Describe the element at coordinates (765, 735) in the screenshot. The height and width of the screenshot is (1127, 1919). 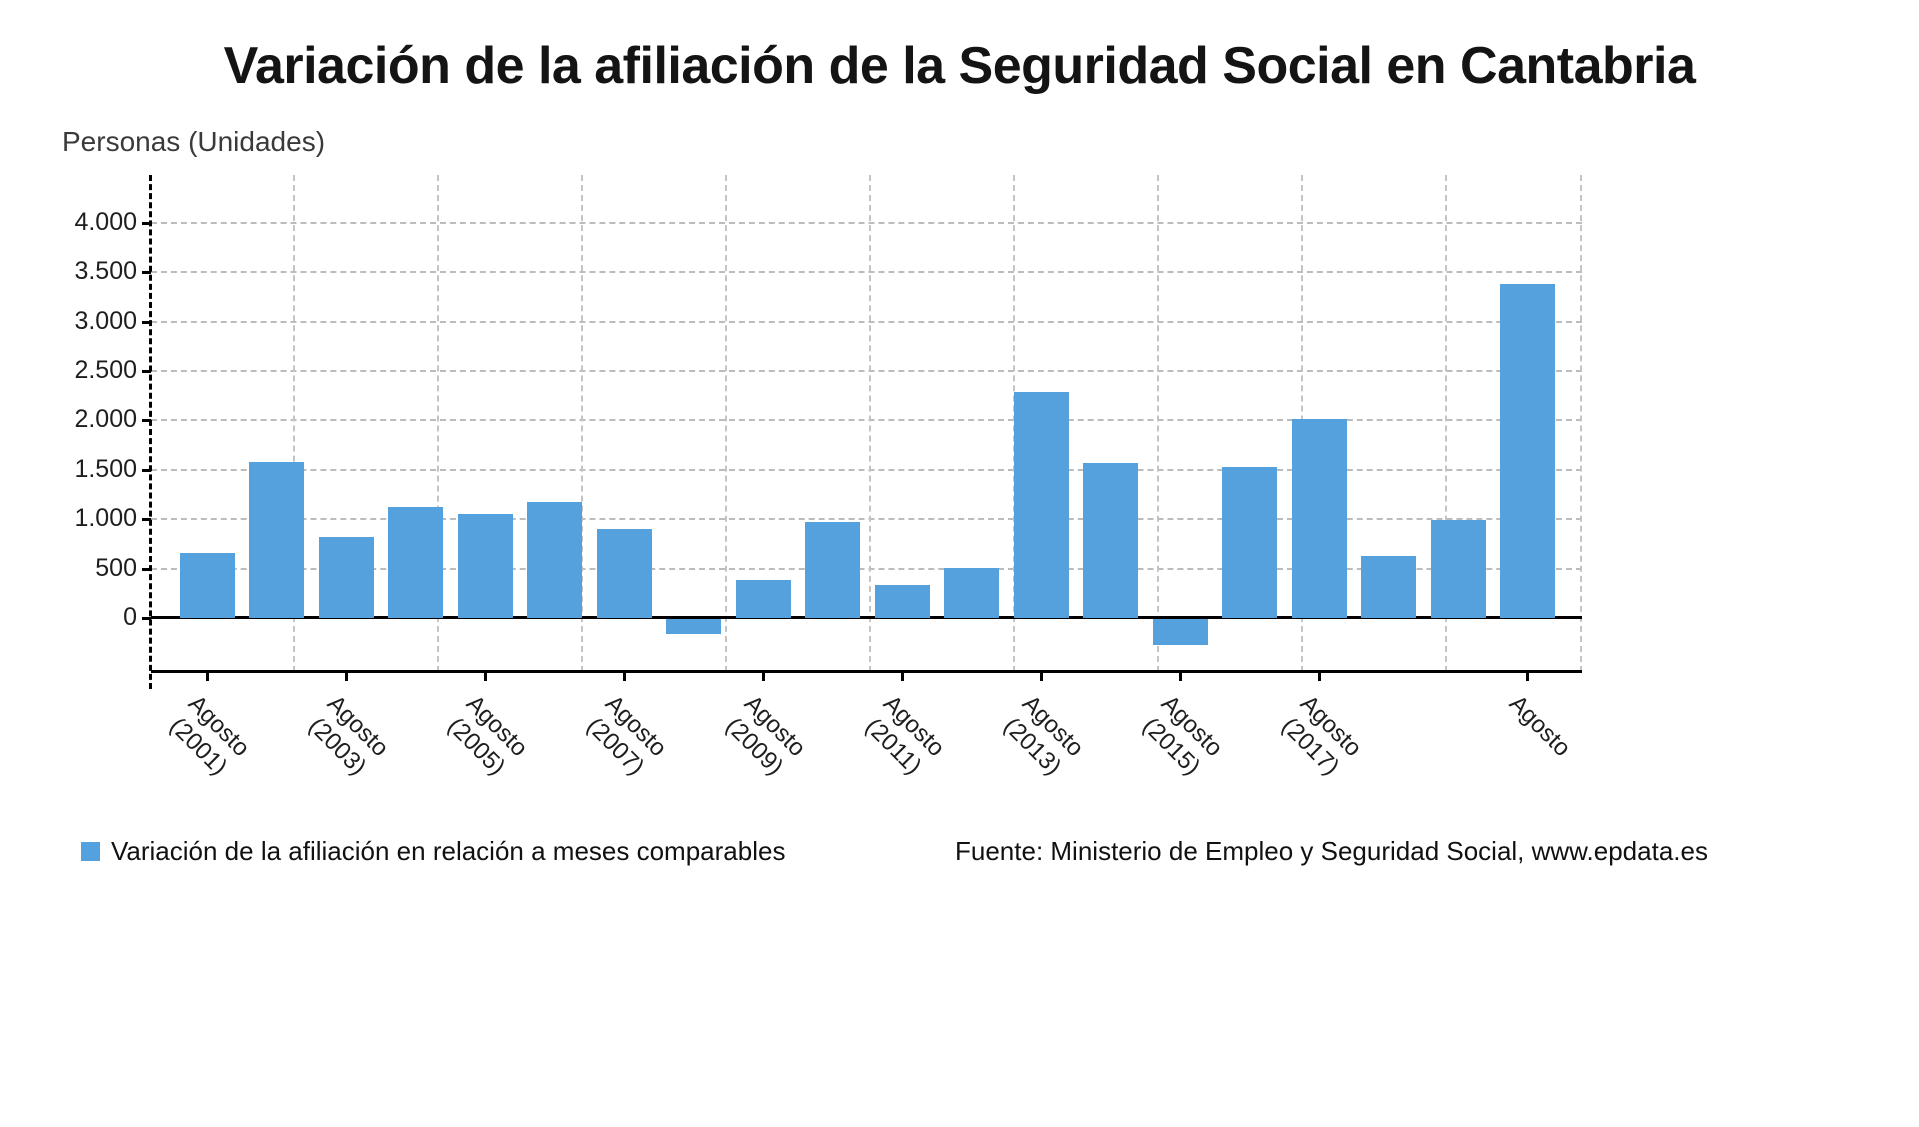
I see `x-tick-label: Agosto (2009)` at that location.